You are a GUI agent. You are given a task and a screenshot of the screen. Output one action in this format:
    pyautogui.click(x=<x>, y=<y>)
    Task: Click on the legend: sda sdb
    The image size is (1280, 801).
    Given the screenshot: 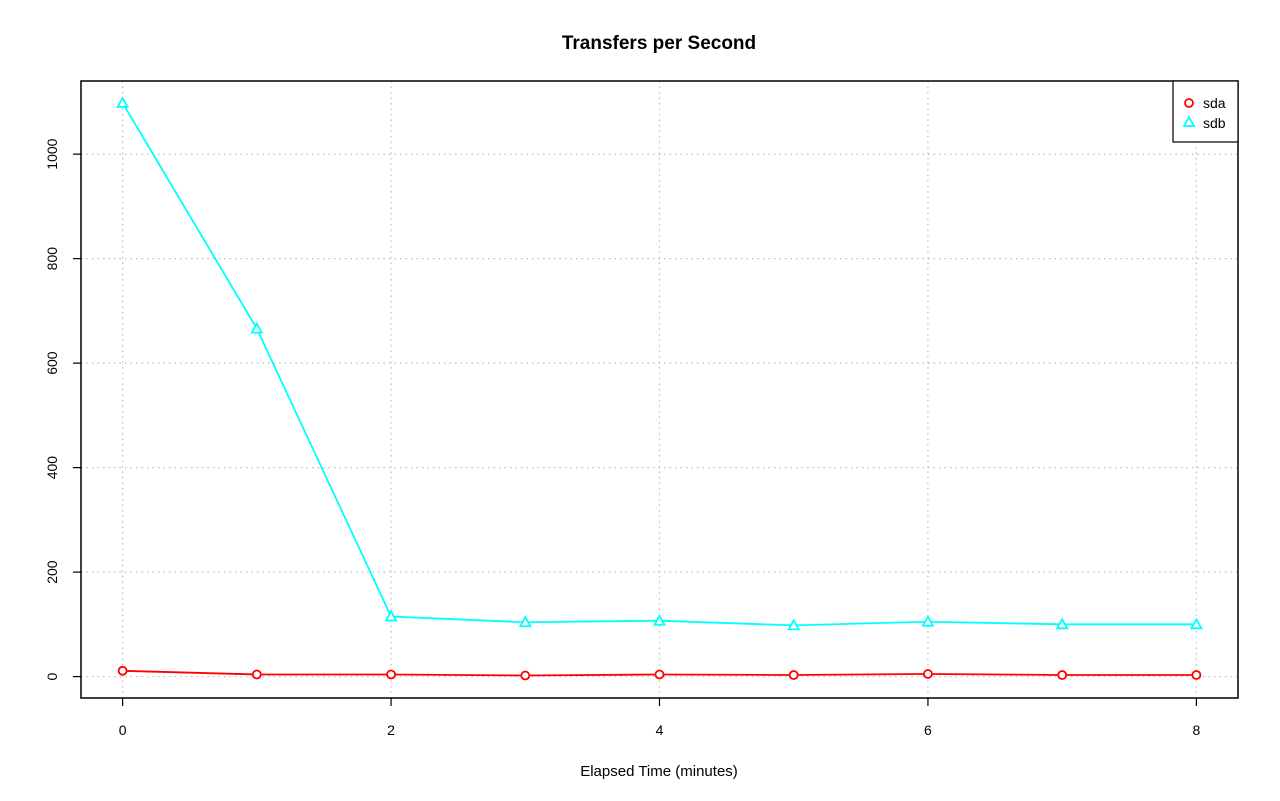 What is the action you would take?
    pyautogui.click(x=1205, y=111)
    